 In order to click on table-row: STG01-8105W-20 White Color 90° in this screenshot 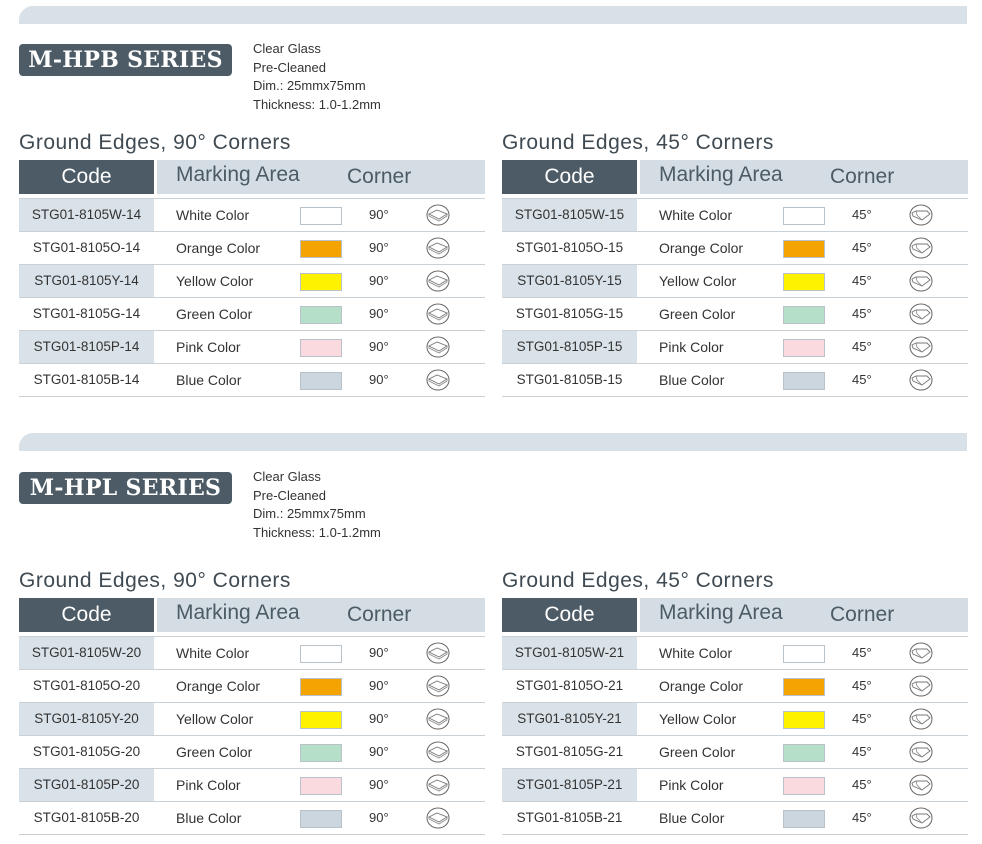, I will do `click(252, 653)`.